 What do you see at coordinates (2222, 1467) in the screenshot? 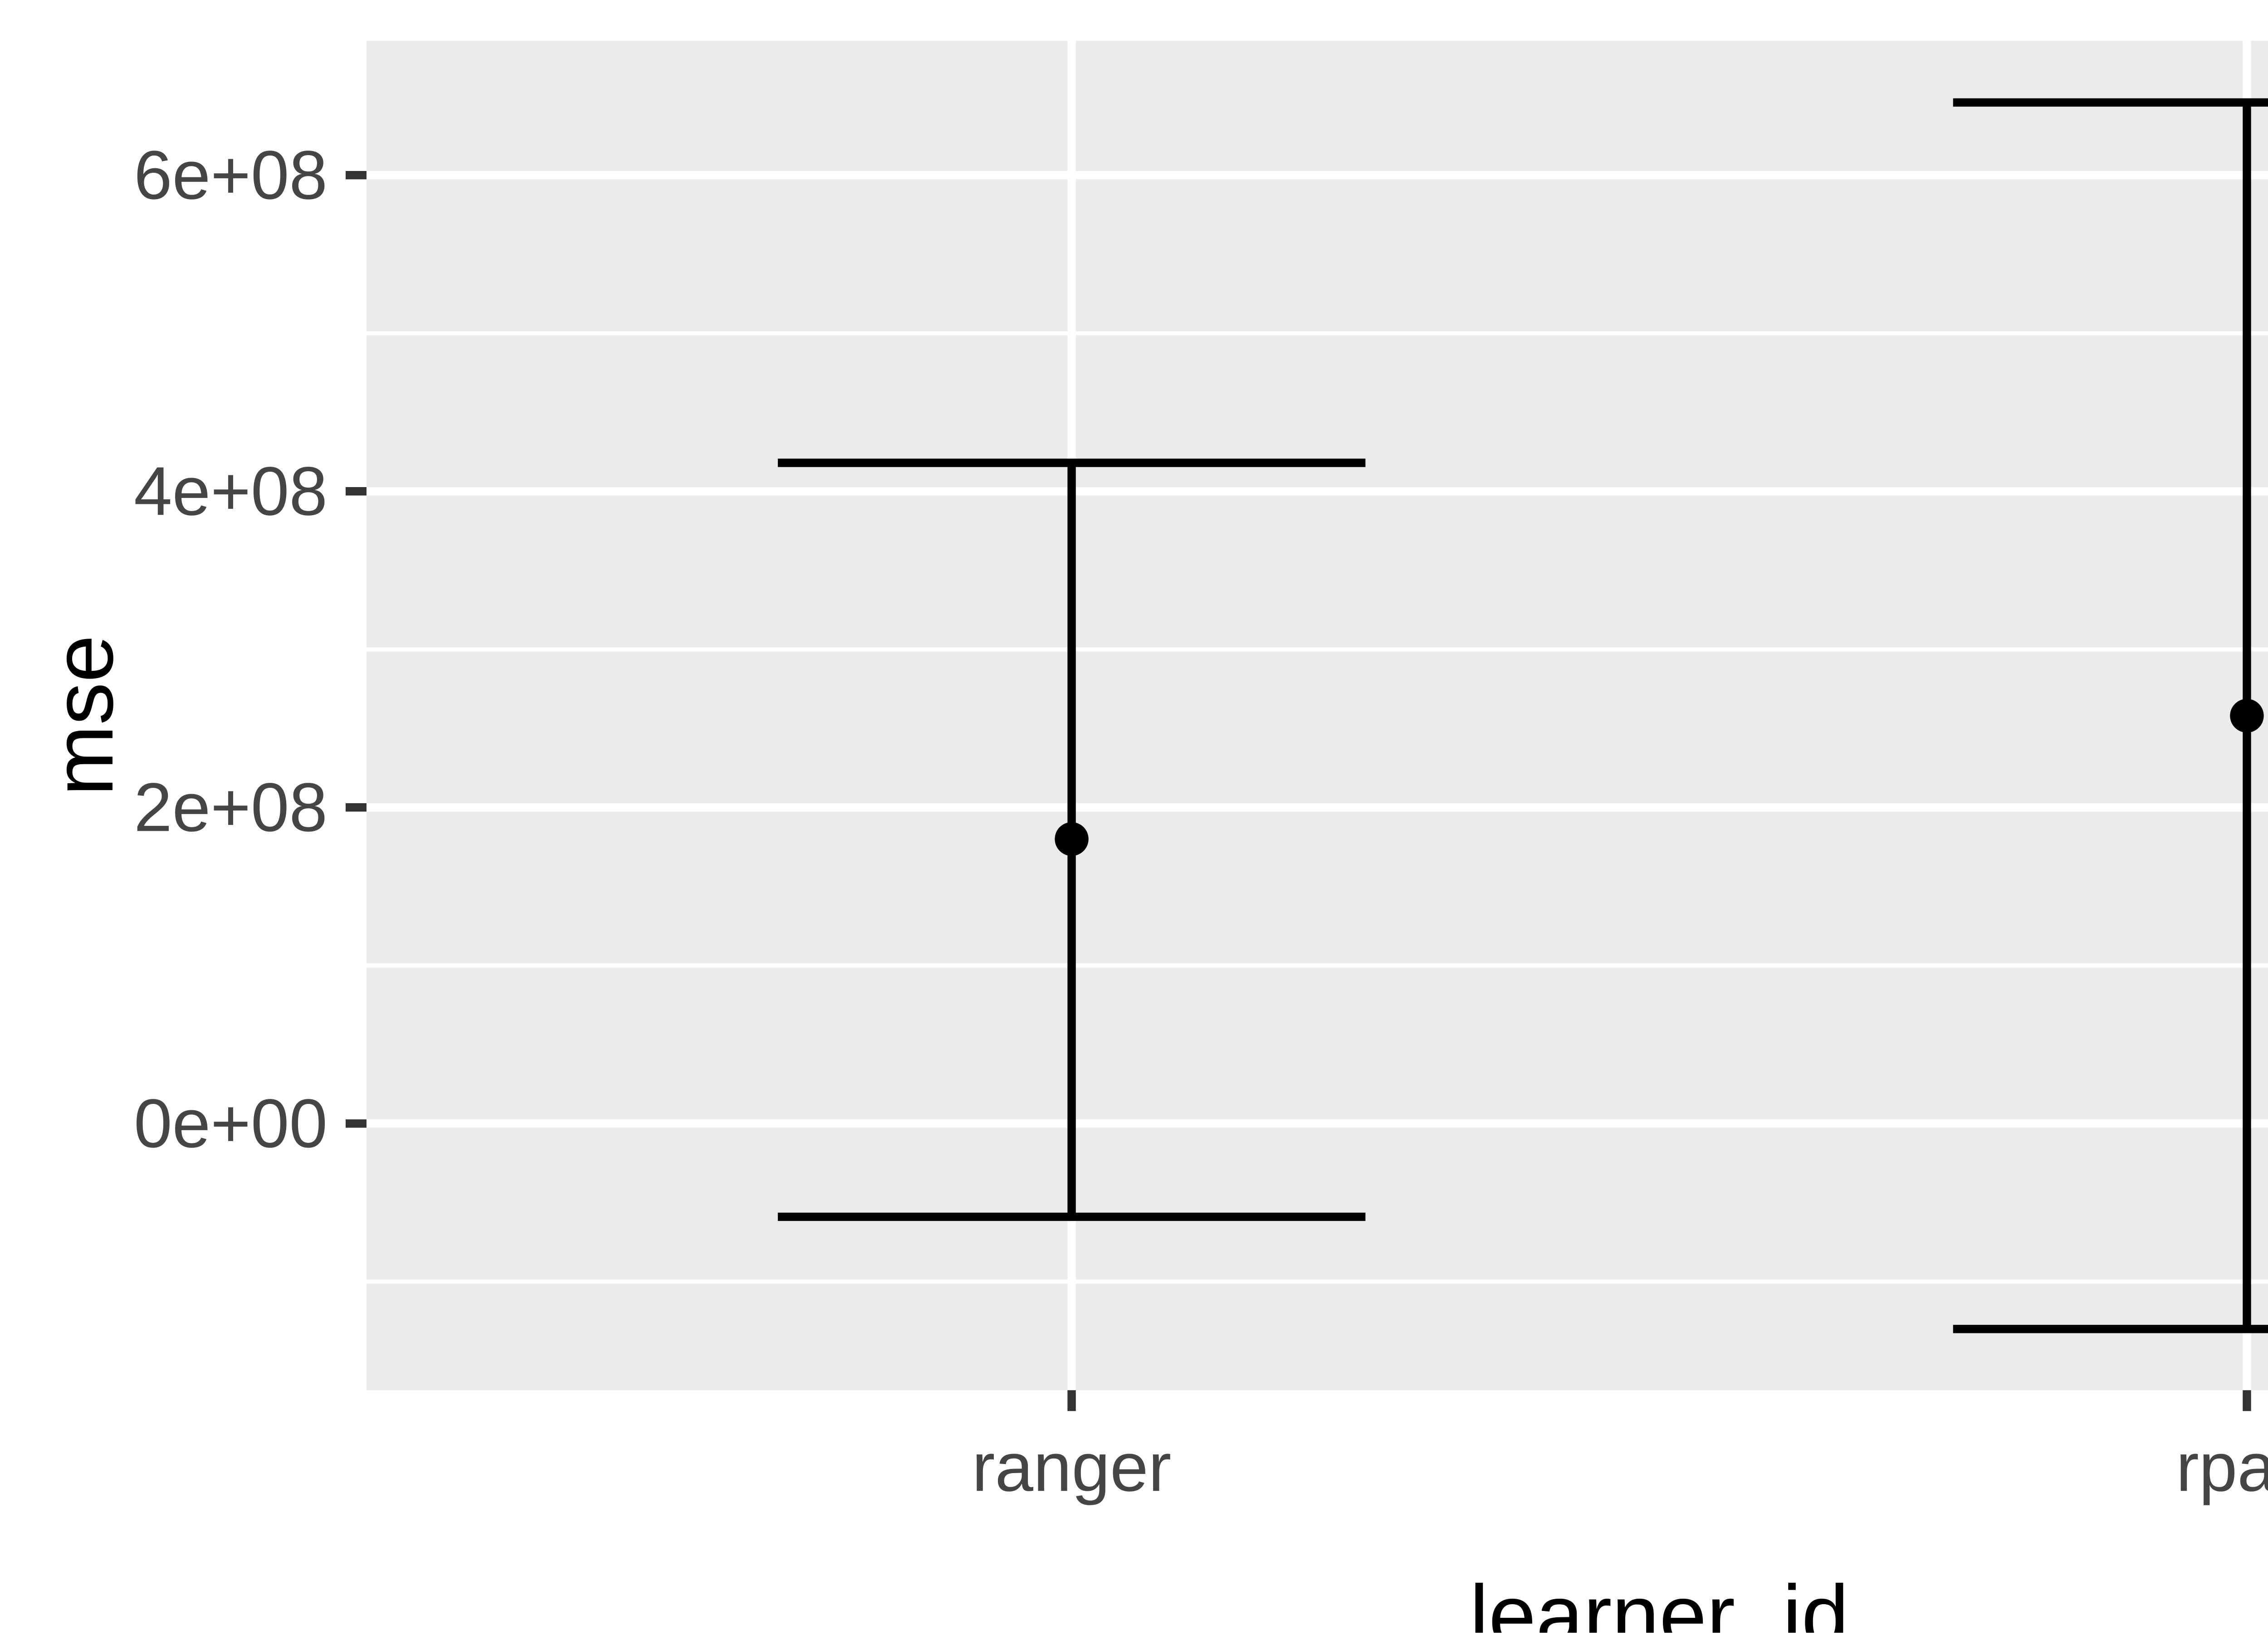
I see `x-tick-label: rpart` at bounding box center [2222, 1467].